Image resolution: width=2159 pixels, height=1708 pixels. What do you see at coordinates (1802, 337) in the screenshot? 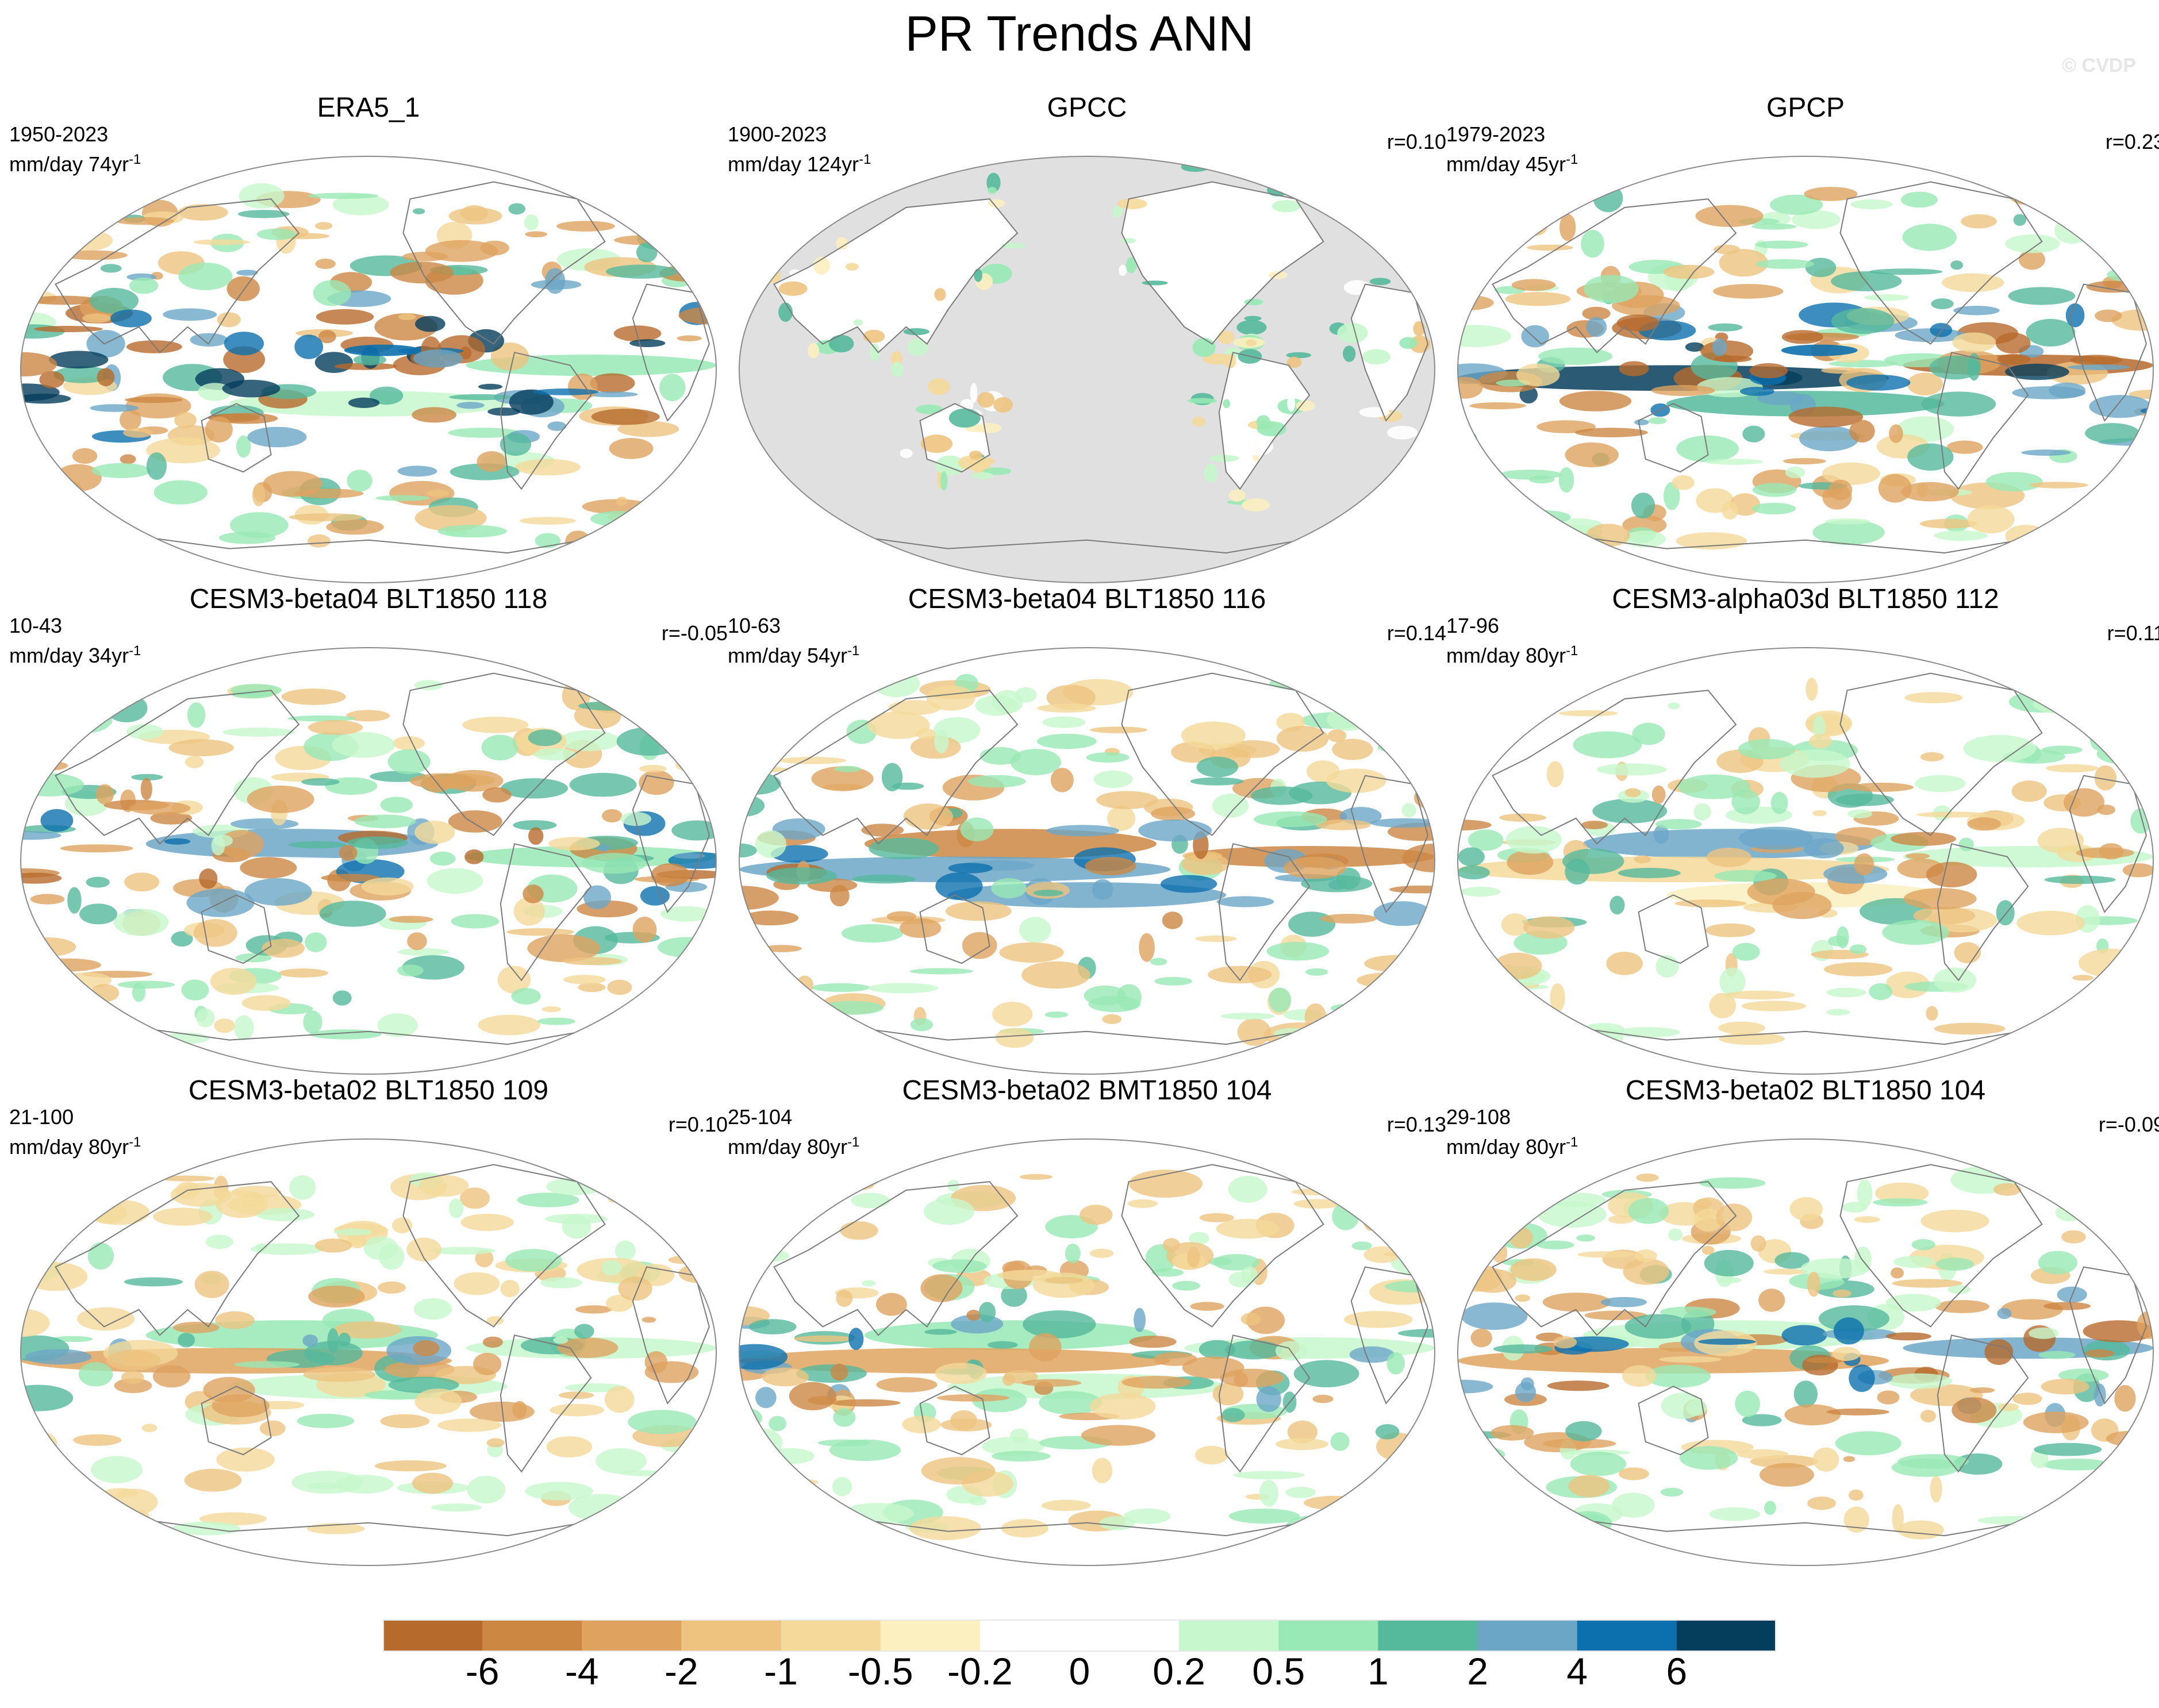
I see `map-panel: GPCP 1979-2023 mm/day 45yr-1 r=0.23` at bounding box center [1802, 337].